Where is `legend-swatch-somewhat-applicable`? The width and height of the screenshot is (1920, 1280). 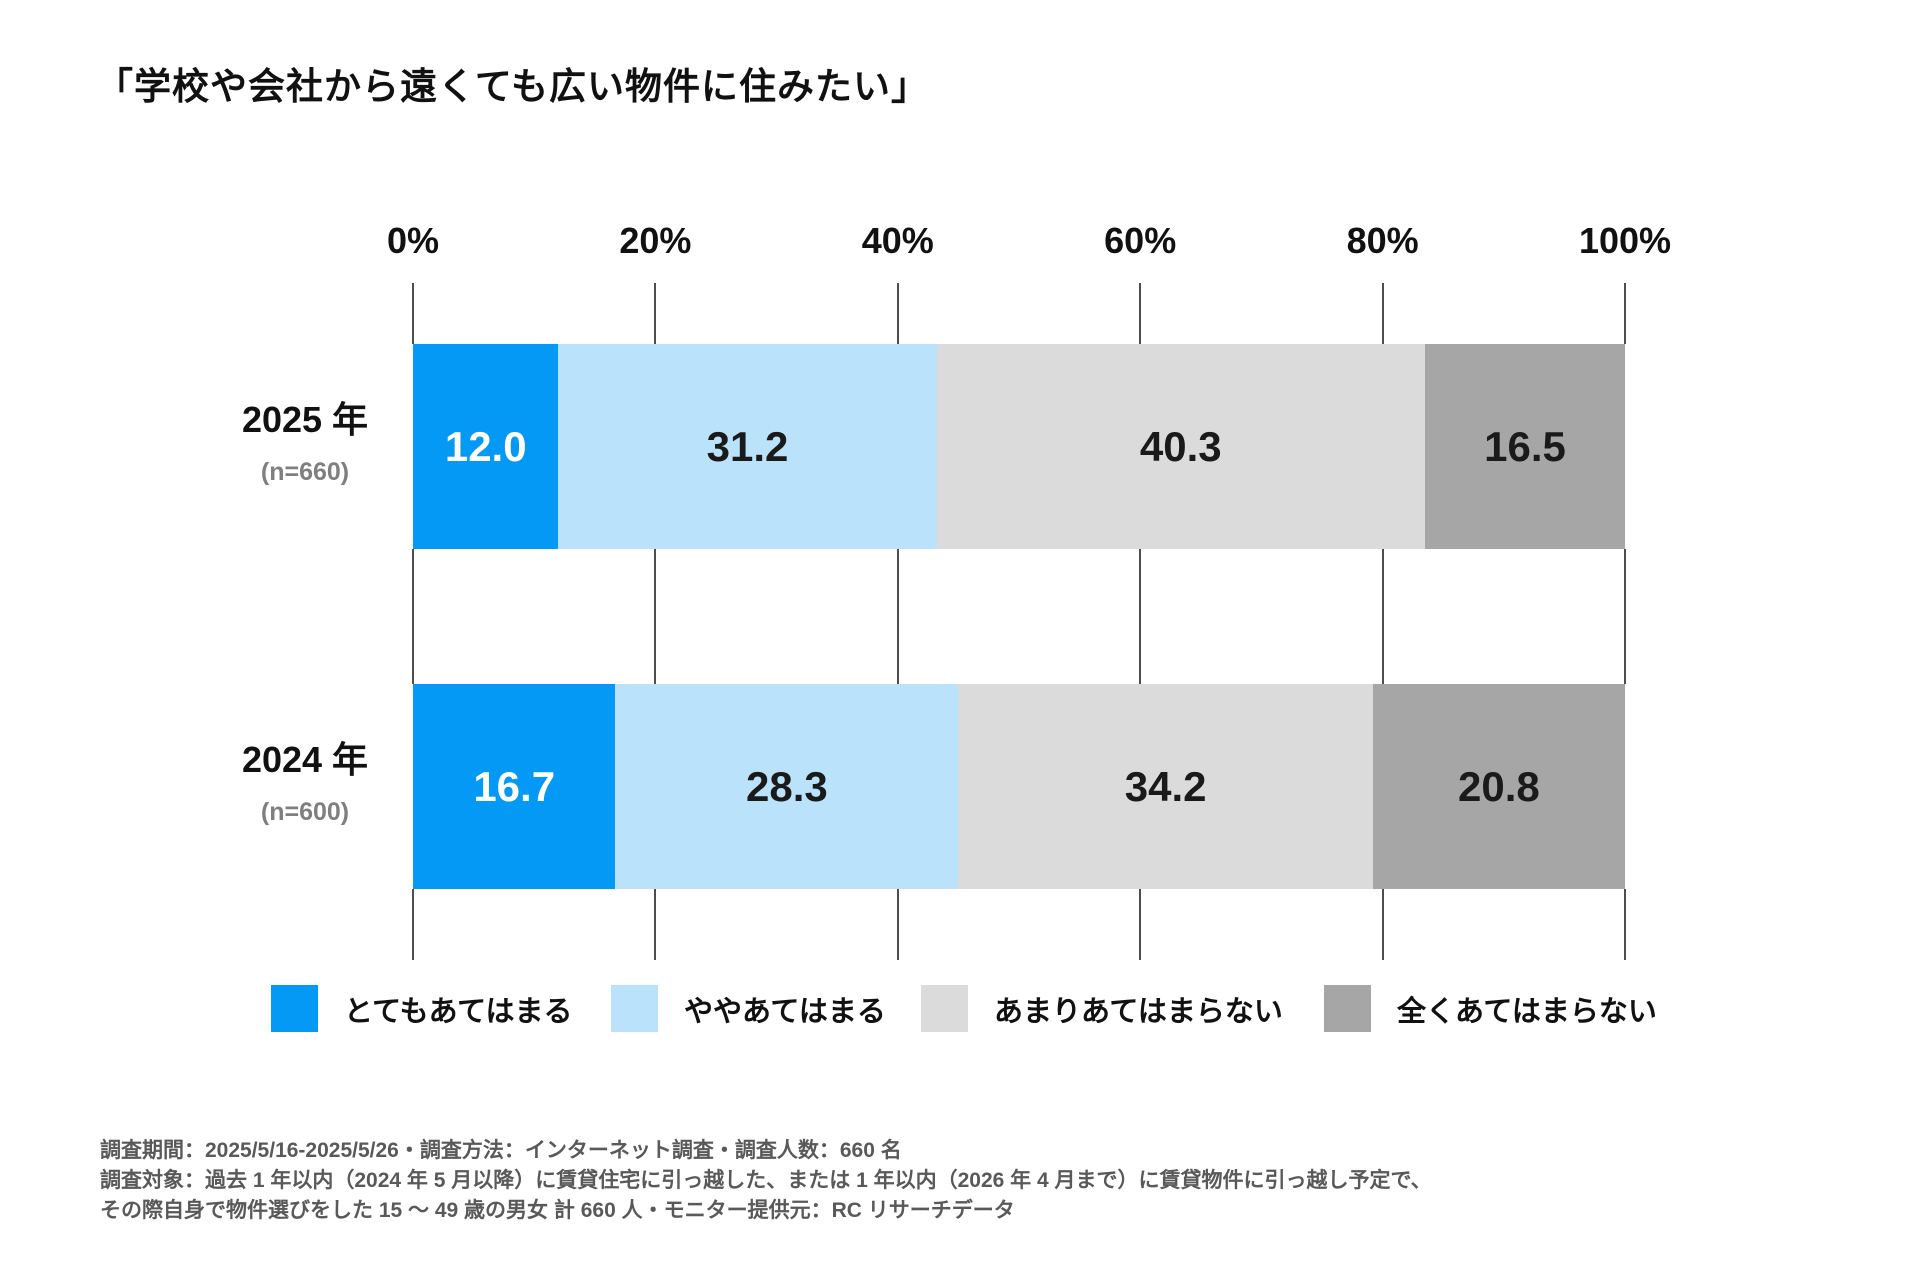 legend-swatch-somewhat-applicable is located at coordinates (634, 1008).